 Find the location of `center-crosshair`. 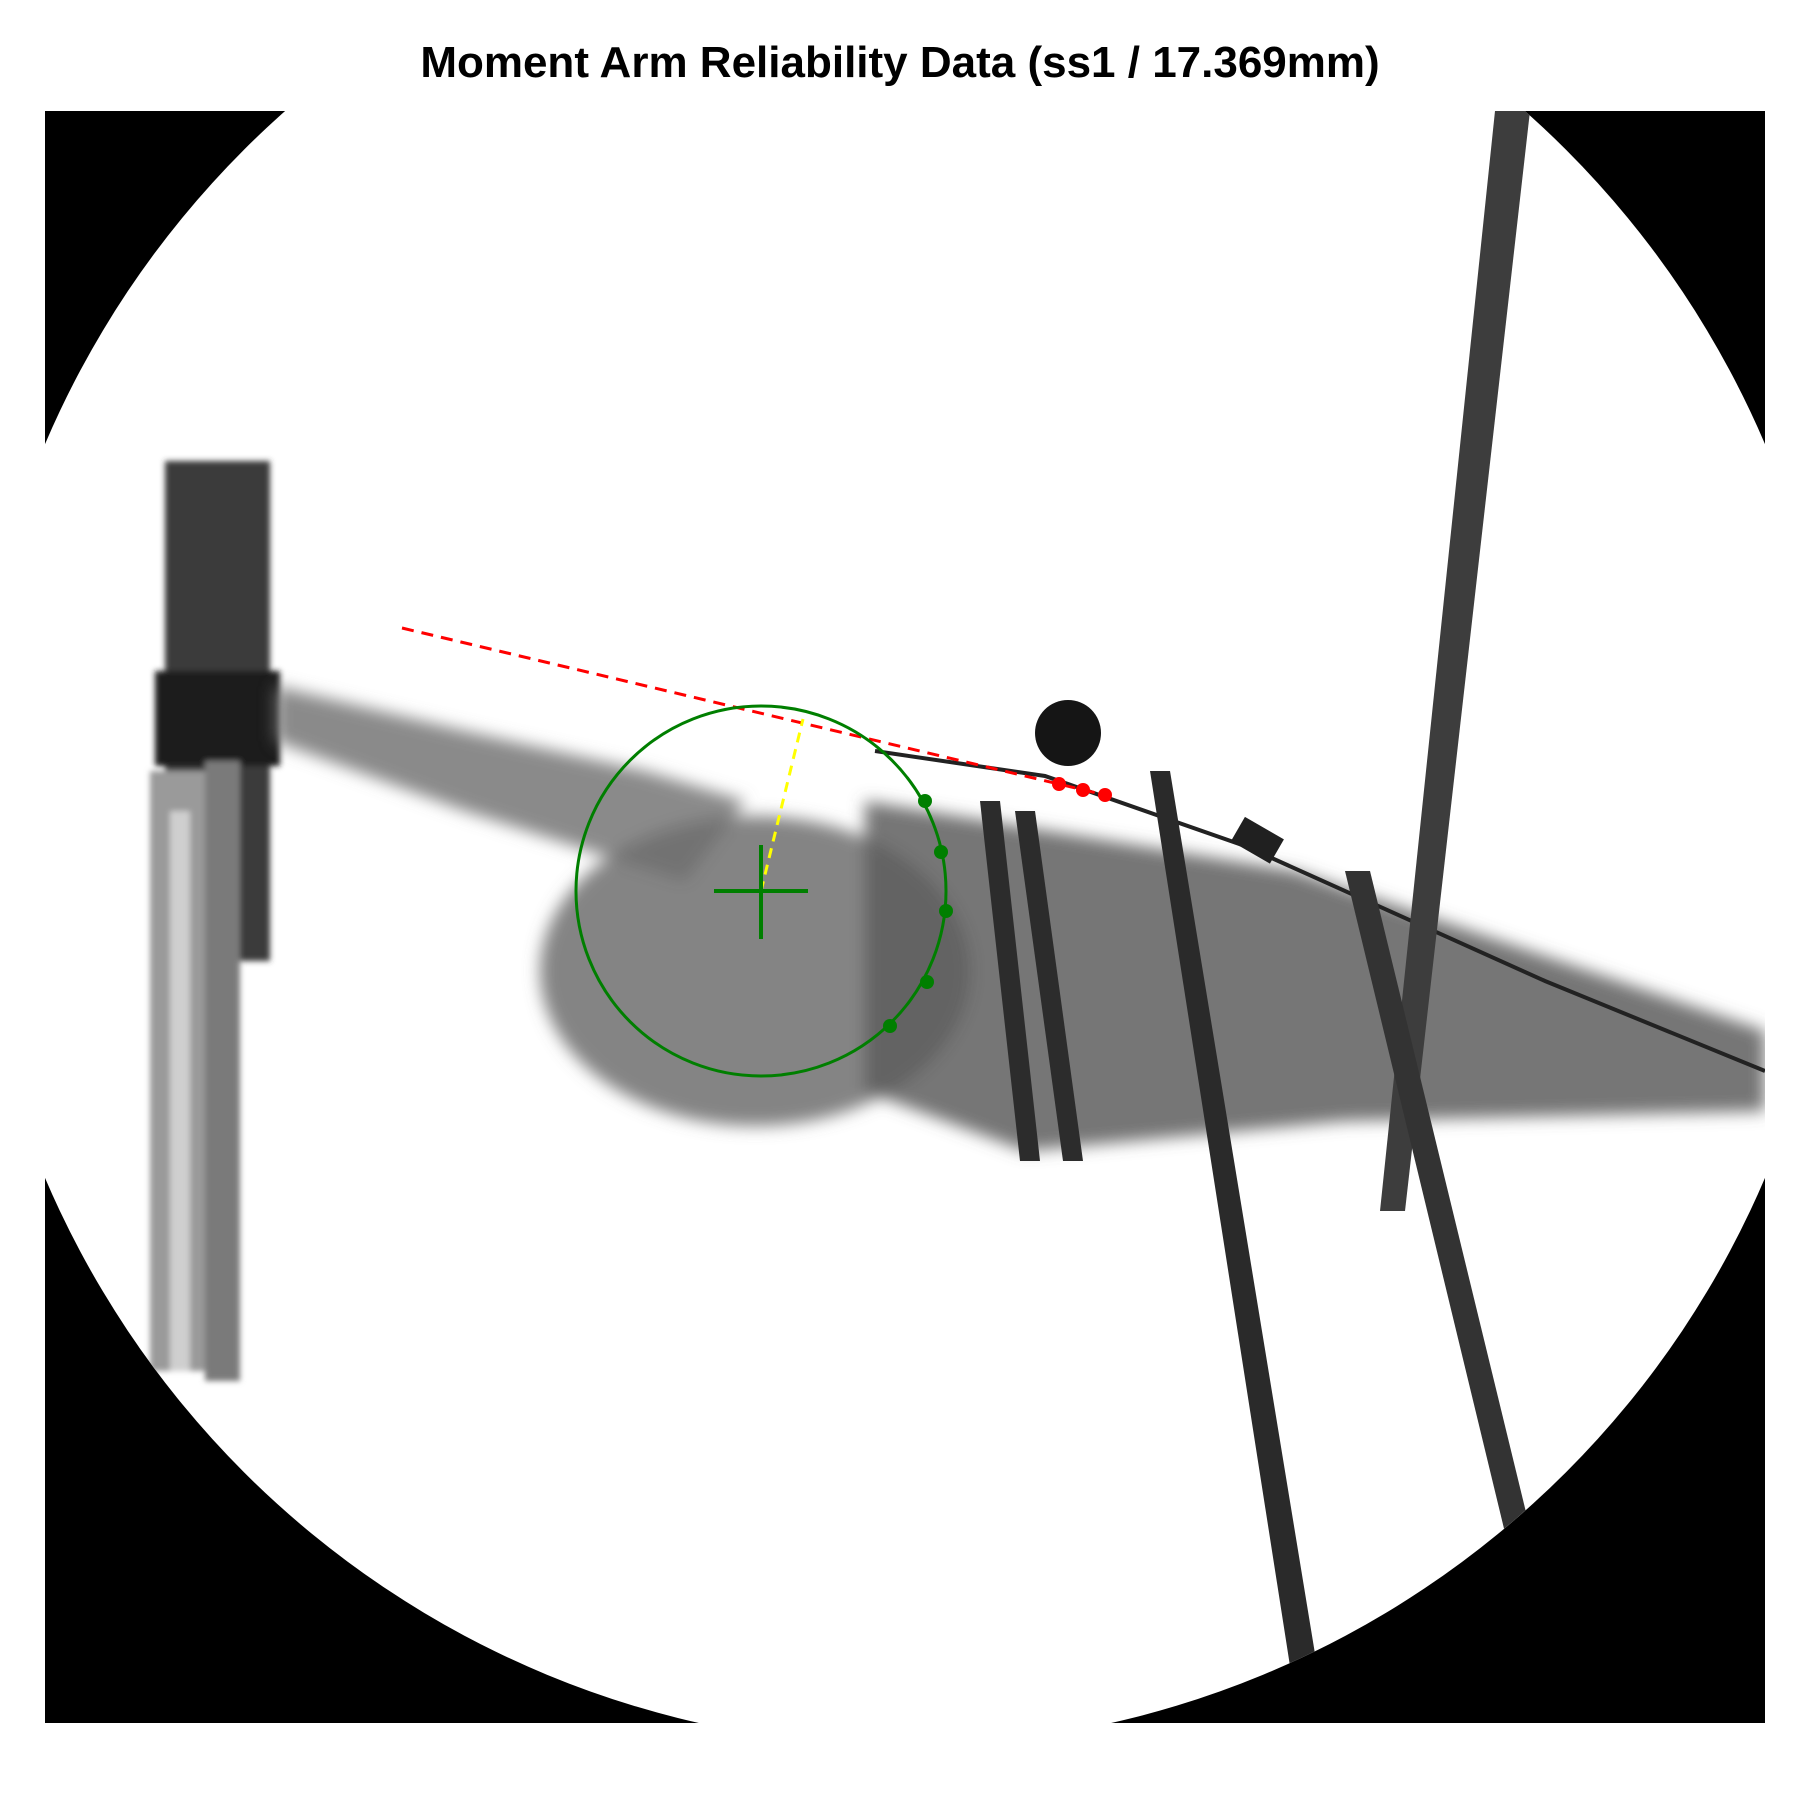

center-crosshair is located at coordinates (761, 892).